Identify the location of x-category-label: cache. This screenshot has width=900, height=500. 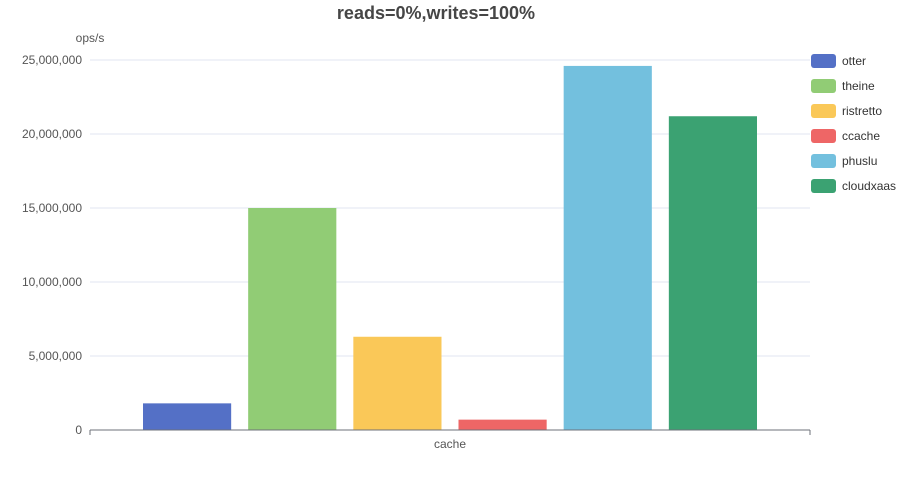
(450, 444).